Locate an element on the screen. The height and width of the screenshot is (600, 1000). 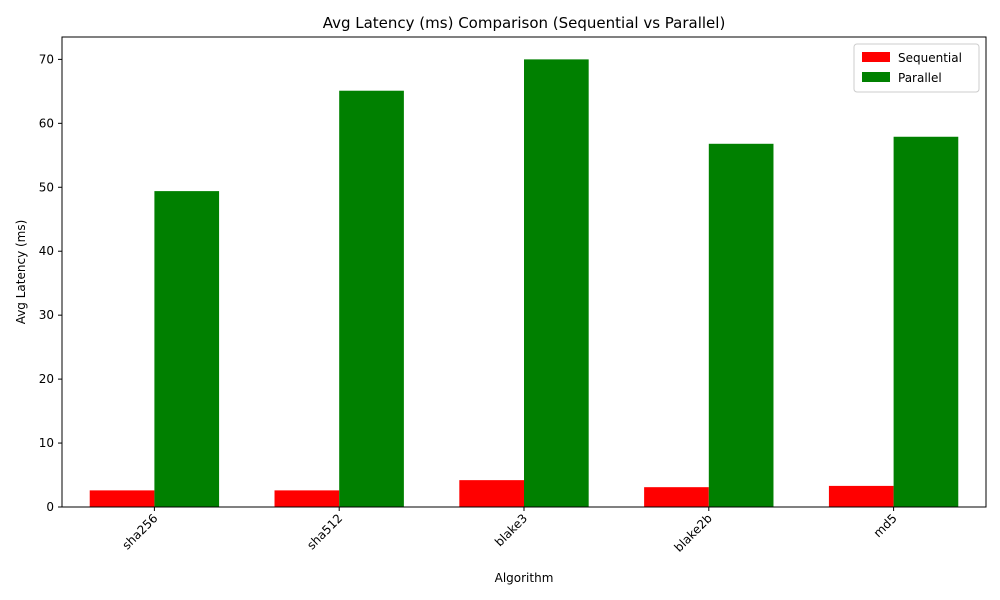
bar-sequential-sha256 is located at coordinates (122, 498).